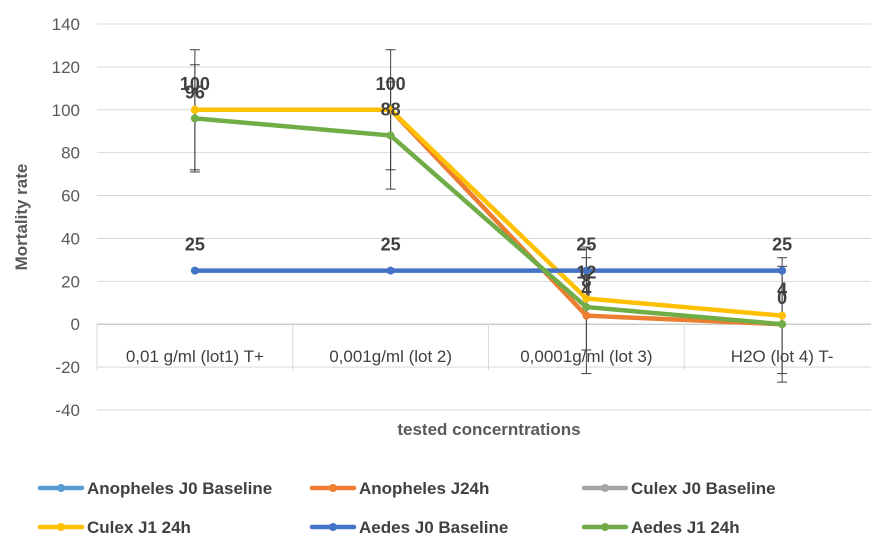  What do you see at coordinates (67, 410) in the screenshot?
I see `y-tick-label: -40` at bounding box center [67, 410].